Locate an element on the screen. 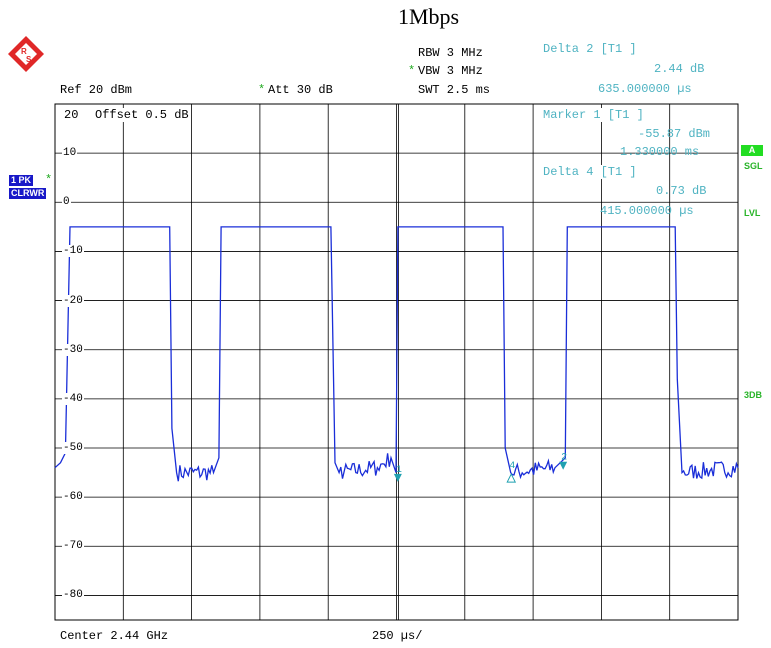 This screenshot has width=771, height=648. side-label-lvl: LVL is located at coordinates (752, 213).